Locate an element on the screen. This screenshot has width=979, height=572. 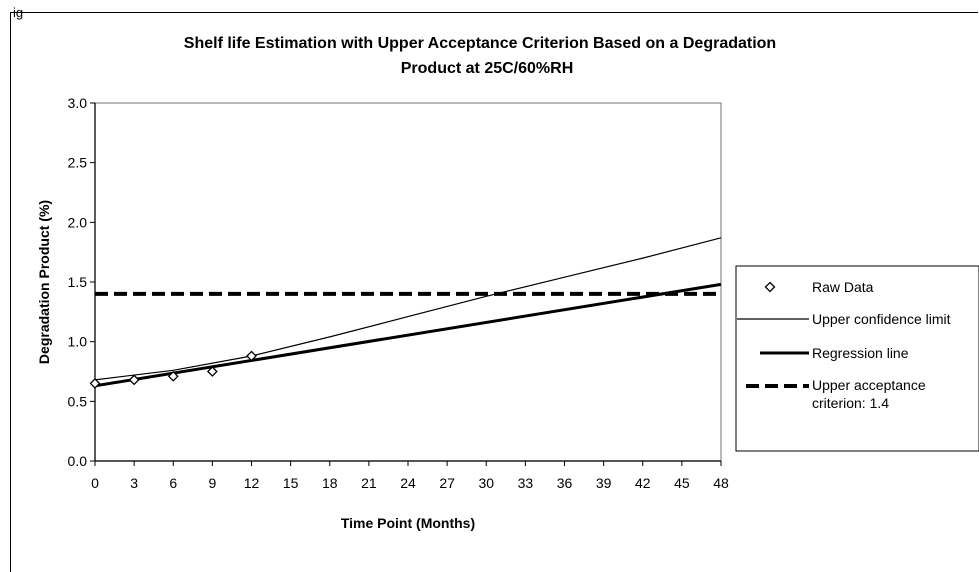
x-tick-label: 39 is located at coordinates (604, 483).